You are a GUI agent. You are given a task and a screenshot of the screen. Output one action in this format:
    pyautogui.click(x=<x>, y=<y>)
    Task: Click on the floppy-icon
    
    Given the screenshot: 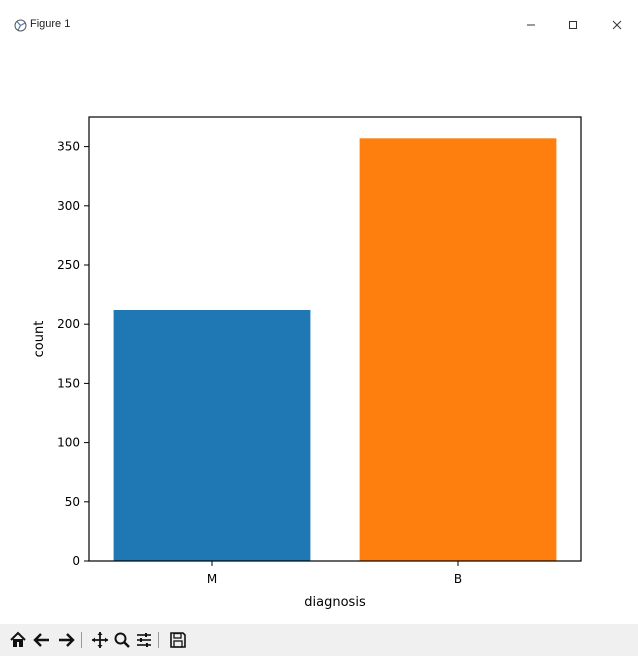 What is the action you would take?
    pyautogui.click(x=178, y=640)
    